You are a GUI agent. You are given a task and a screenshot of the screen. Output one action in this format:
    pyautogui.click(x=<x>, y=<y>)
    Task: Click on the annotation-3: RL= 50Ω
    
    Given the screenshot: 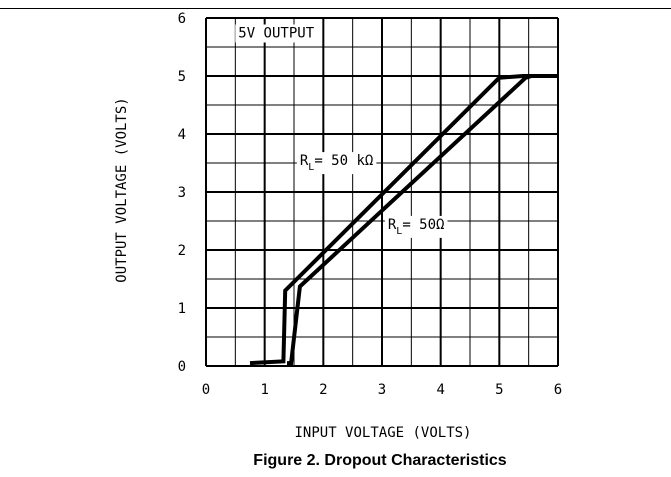 What is the action you would take?
    pyautogui.click(x=416, y=226)
    